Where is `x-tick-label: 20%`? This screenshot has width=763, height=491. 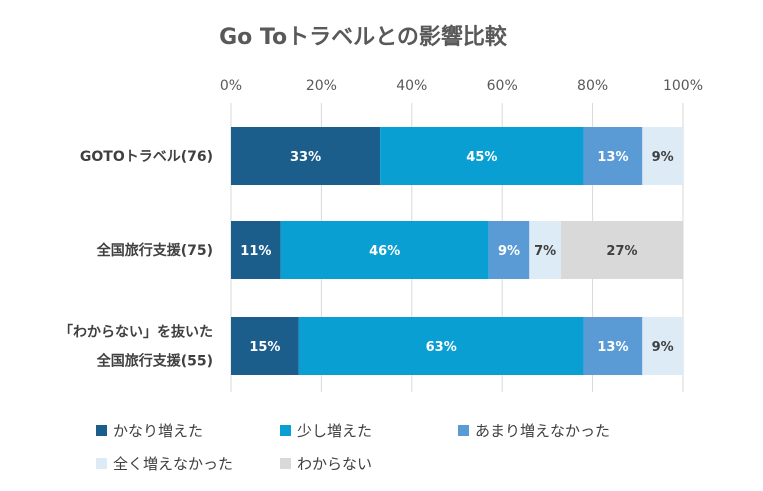 x-tick-label: 20% is located at coordinates (321, 86).